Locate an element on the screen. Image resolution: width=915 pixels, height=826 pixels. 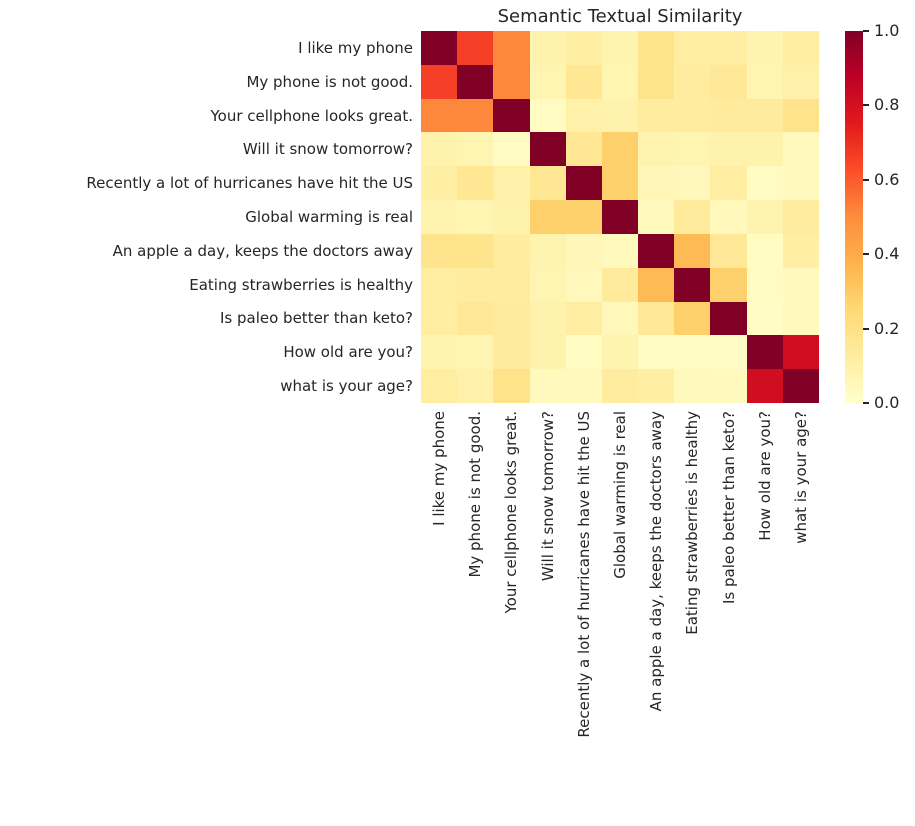
colorbar-tick-label: 0.4 is located at coordinates (887, 254).